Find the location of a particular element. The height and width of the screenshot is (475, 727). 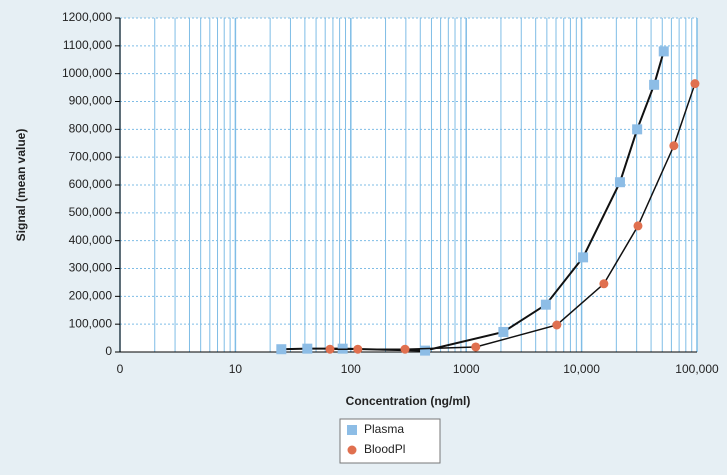

y-tick-label: 400,000 is located at coordinates (91, 240).